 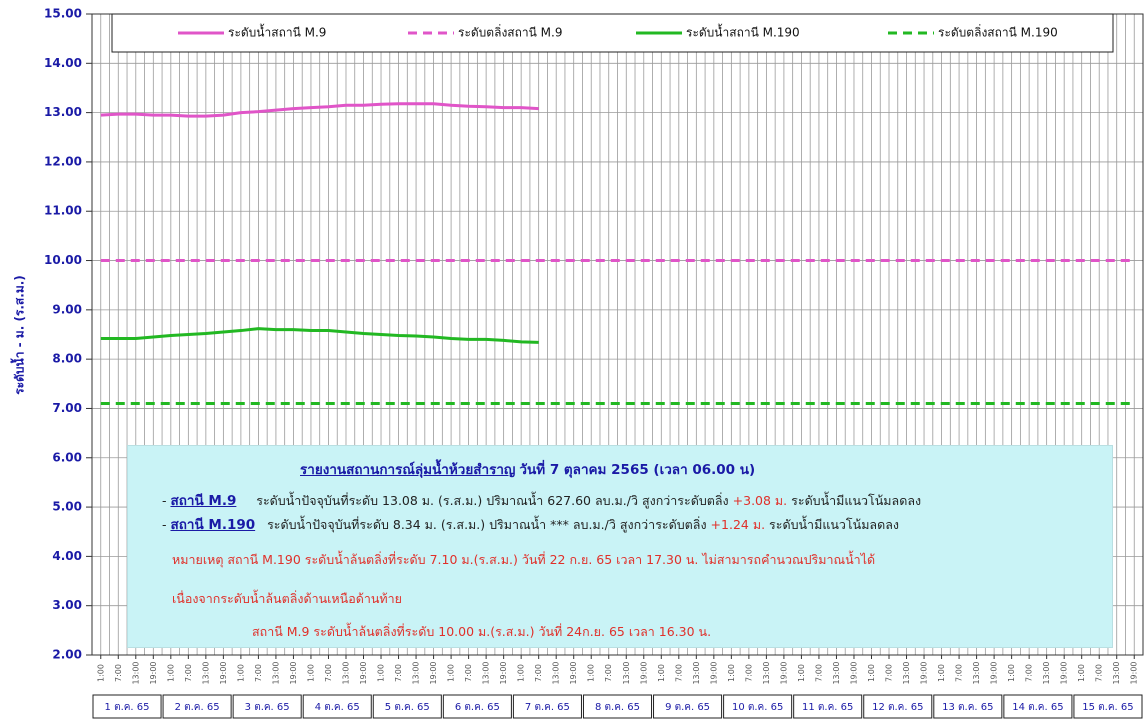 I want to click on day-label: 13 ต.ค. 65, so click(x=967, y=707).